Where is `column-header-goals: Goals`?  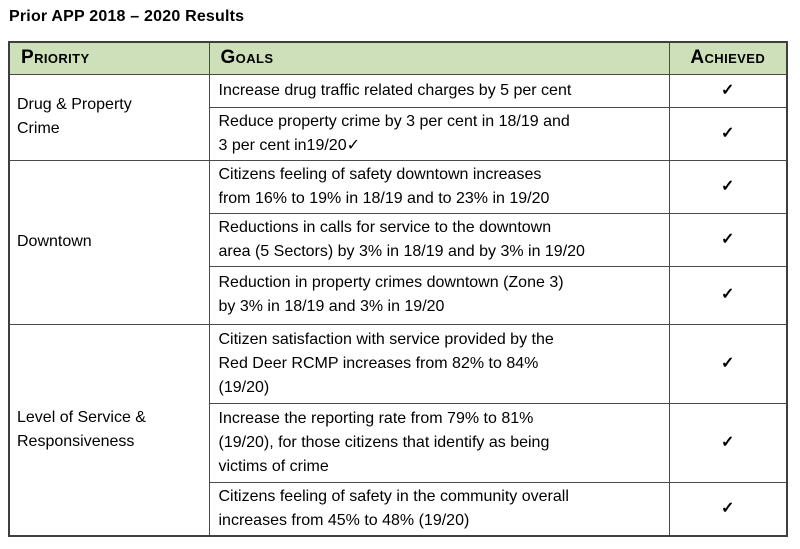 column-header-goals: Goals is located at coordinates (439, 58).